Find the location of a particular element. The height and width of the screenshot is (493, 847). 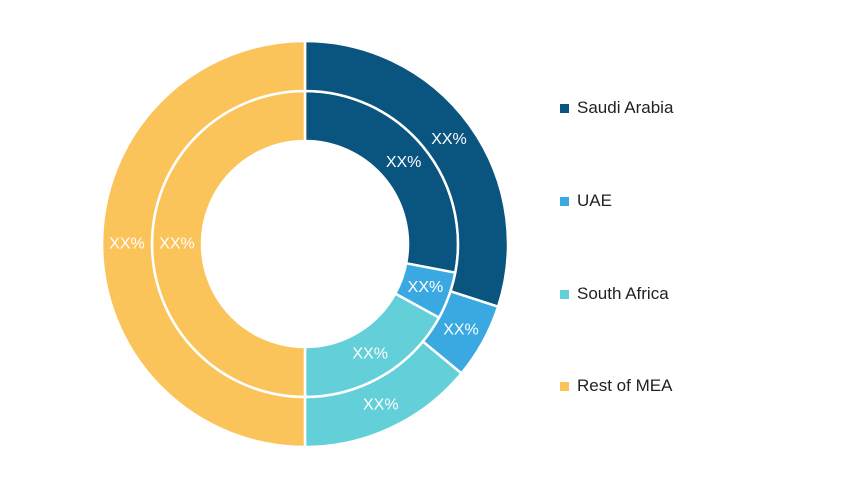

outer-ring-data-label-south-africa: XX% is located at coordinates (381, 405).